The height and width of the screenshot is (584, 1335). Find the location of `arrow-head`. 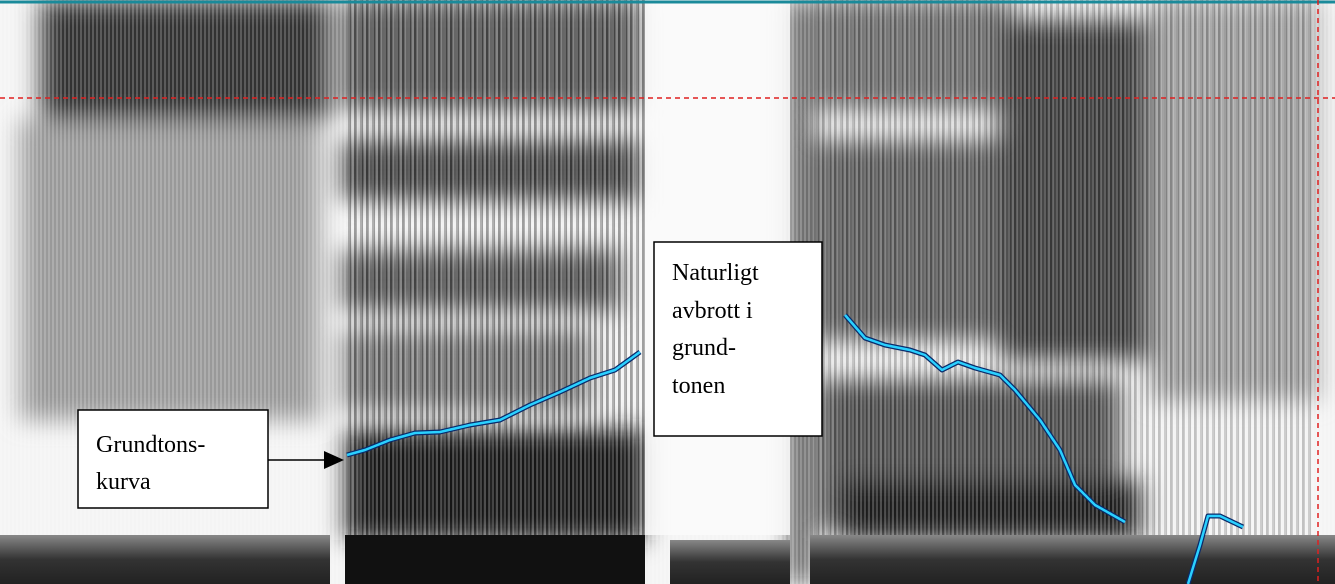

arrow-head is located at coordinates (334, 460).